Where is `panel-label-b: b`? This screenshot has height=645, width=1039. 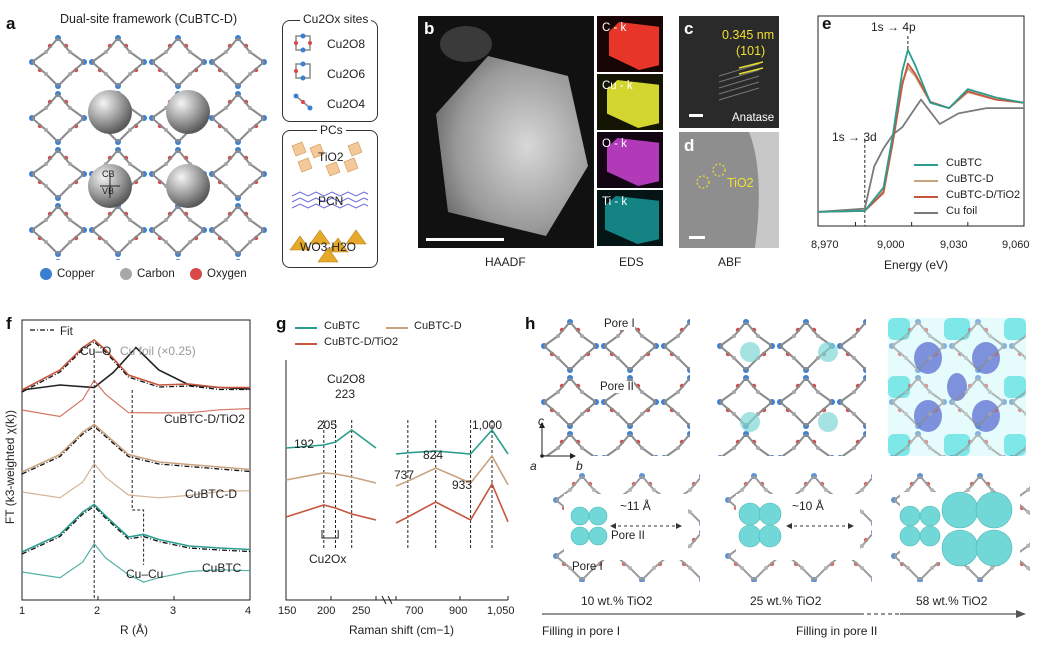
panel-label-b: b is located at coordinates (429, 28).